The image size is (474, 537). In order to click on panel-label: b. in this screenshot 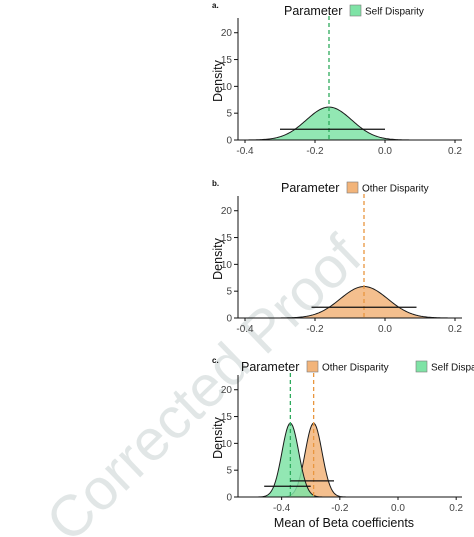, I will do `click(215, 183)`.